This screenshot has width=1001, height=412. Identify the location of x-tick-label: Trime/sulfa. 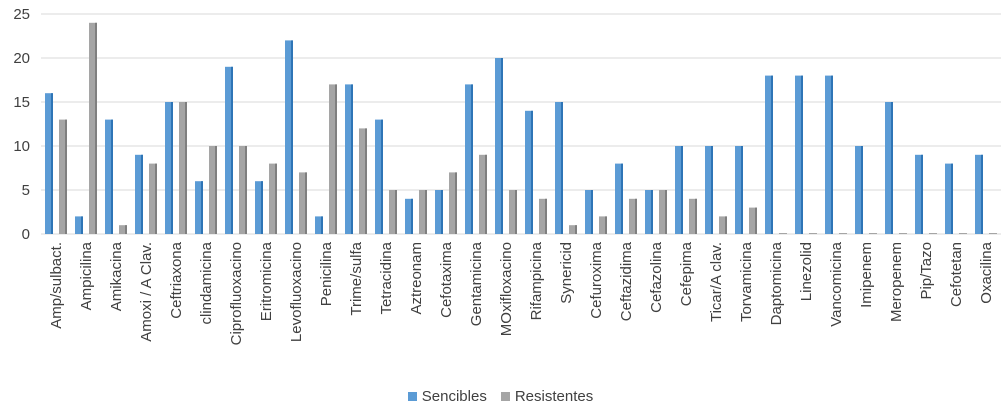
(356, 278).